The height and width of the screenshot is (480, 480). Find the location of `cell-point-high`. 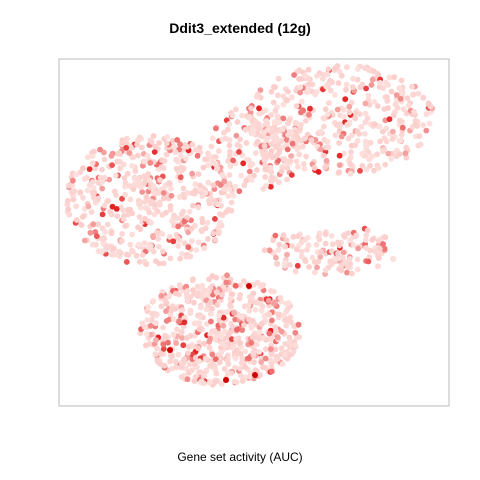

cell-point-high is located at coordinates (226, 380).